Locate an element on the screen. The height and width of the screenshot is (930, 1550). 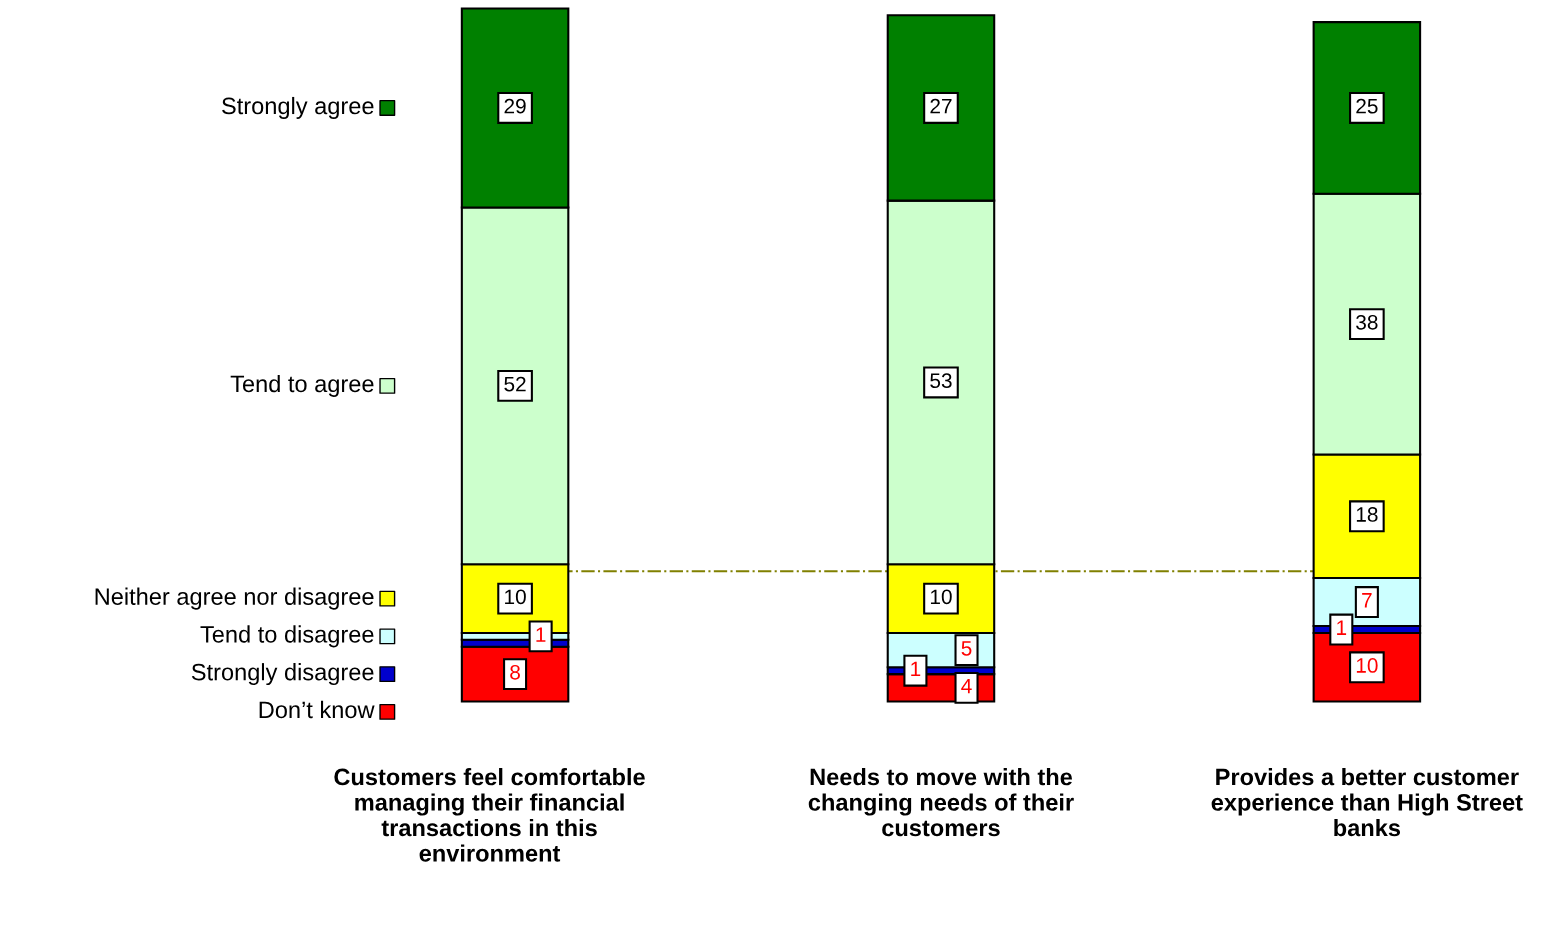
legend-label: Don’t know is located at coordinates (317, 709).